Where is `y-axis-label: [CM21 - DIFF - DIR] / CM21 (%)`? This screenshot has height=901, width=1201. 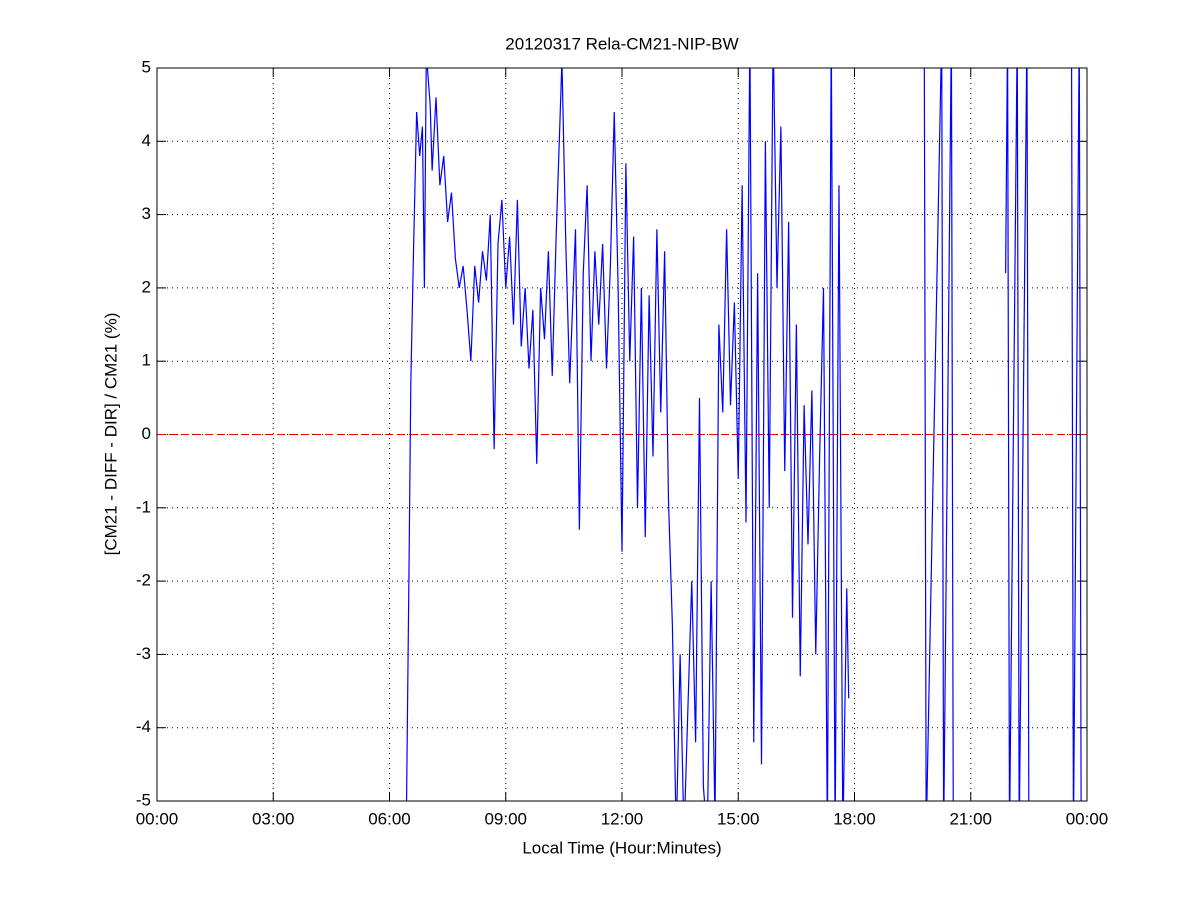
y-axis-label: [CM21 - DIFF - DIR] / CM21 (%) is located at coordinates (110, 434).